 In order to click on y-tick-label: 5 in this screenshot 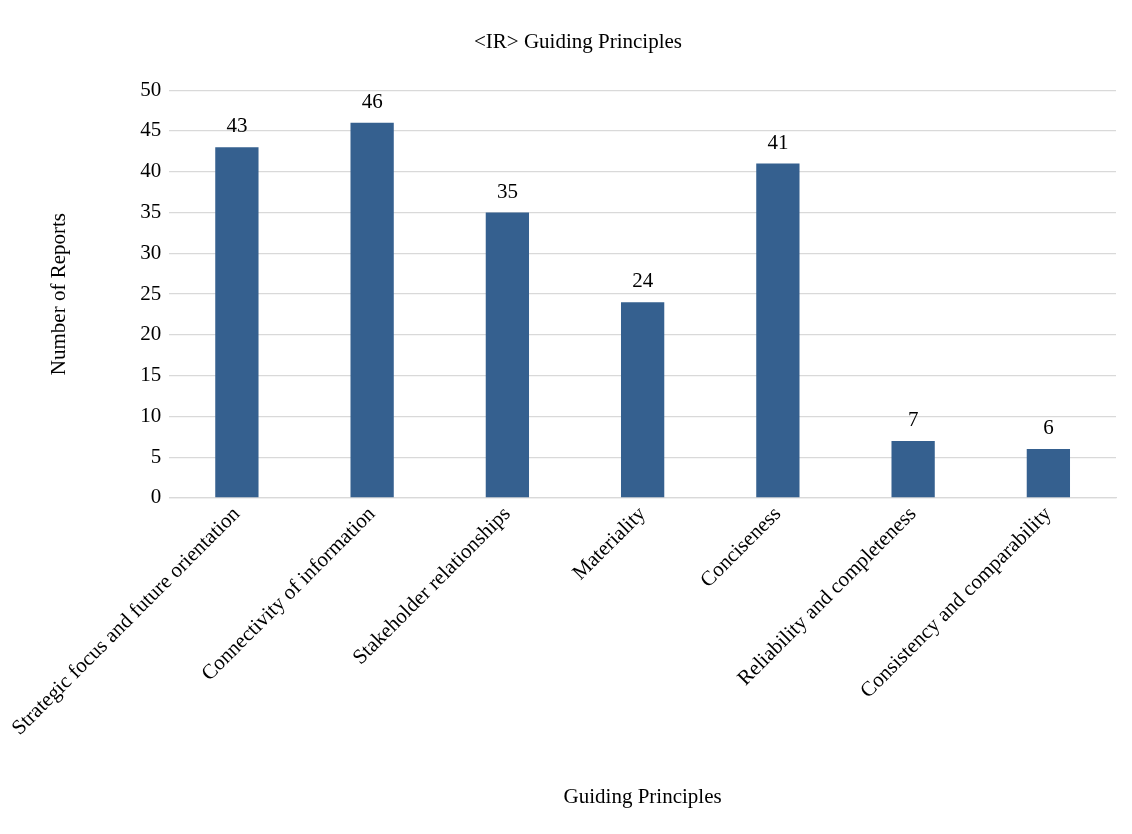, I will do `click(156, 455)`.